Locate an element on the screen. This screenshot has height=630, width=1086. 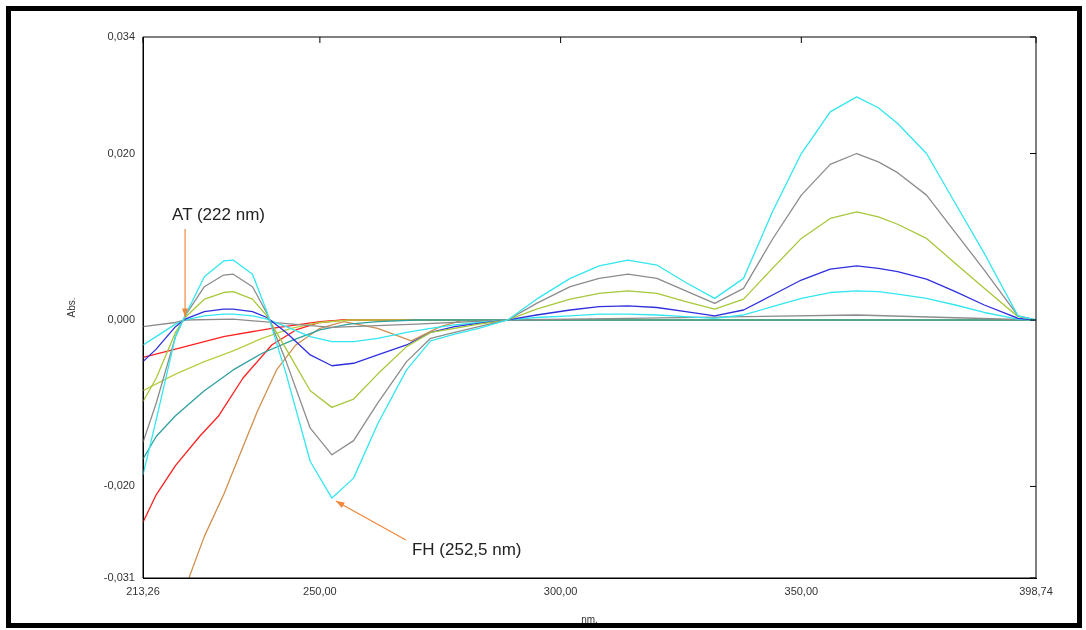
y-tick-label: -0,020 is located at coordinates (119, 485).